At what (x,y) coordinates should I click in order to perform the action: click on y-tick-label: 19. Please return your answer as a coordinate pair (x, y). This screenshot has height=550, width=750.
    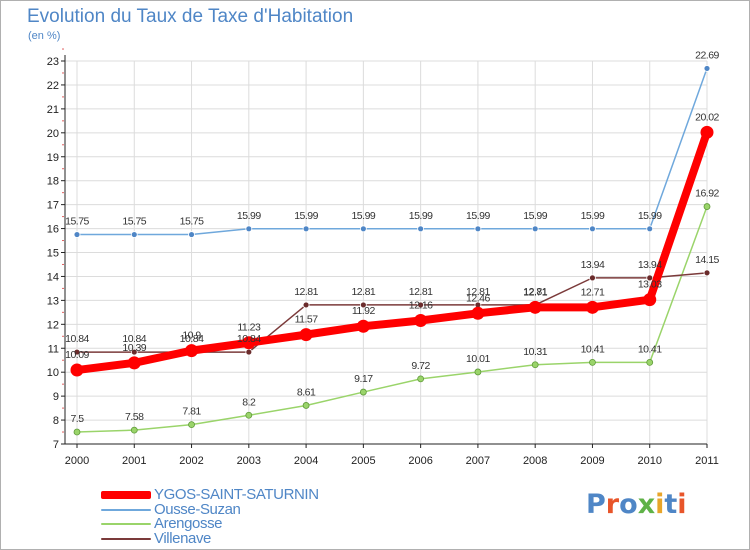
    Looking at the image, I should click on (53, 158).